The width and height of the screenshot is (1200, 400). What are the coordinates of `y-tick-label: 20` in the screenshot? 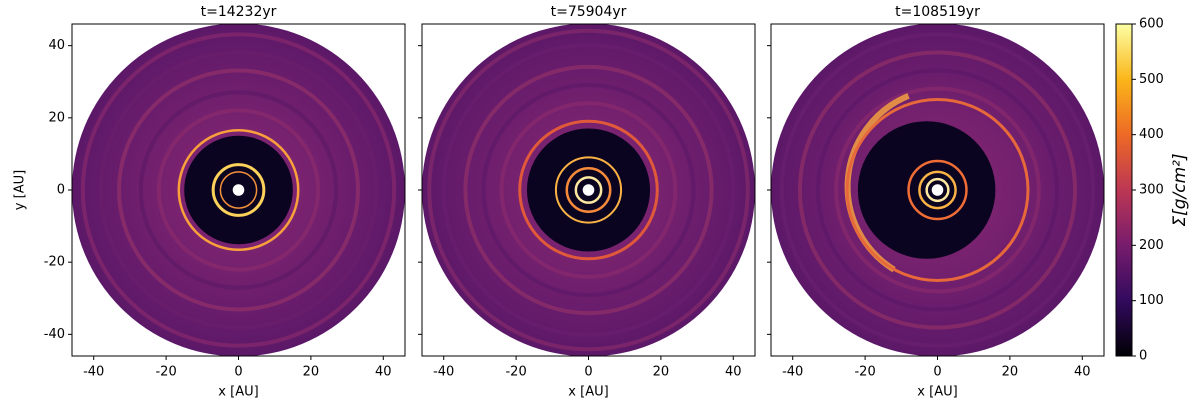 It's located at (56, 117).